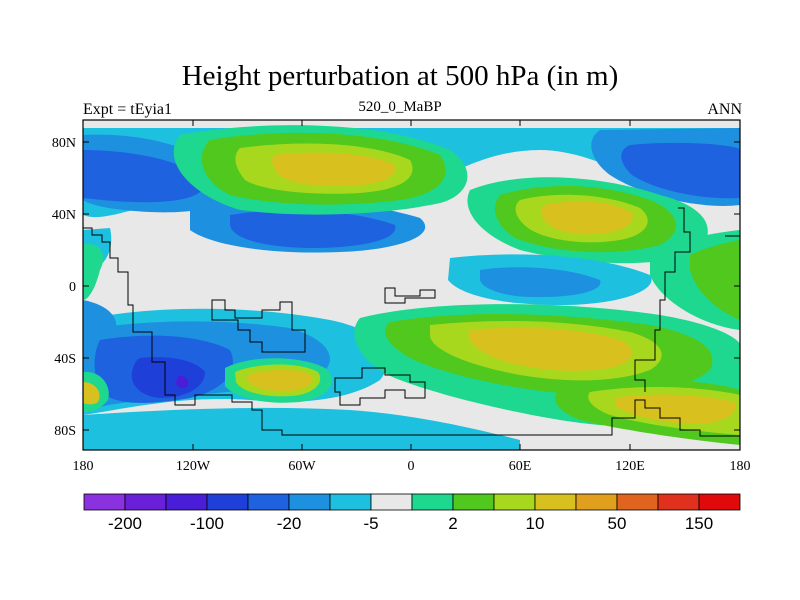 Image resolution: width=800 pixels, height=600 pixels. Describe the element at coordinates (520, 466) in the screenshot. I see `lon-label: 60E` at that location.